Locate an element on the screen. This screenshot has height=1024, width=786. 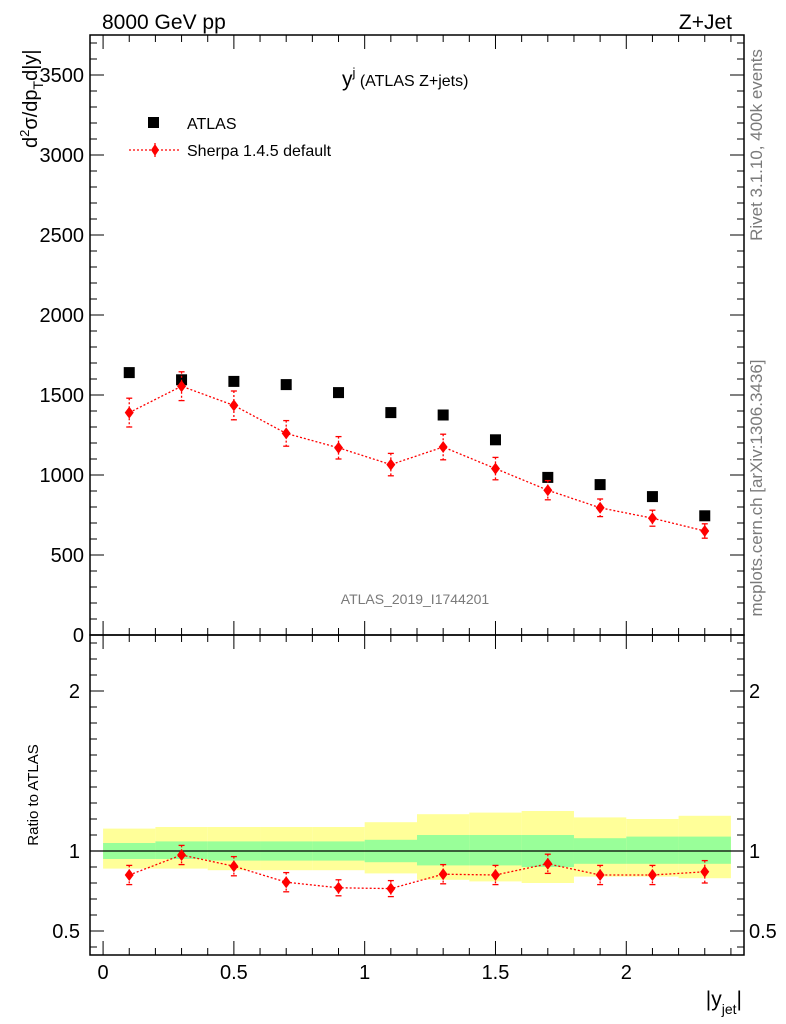
legend-atlas-marker is located at coordinates (153, 122).